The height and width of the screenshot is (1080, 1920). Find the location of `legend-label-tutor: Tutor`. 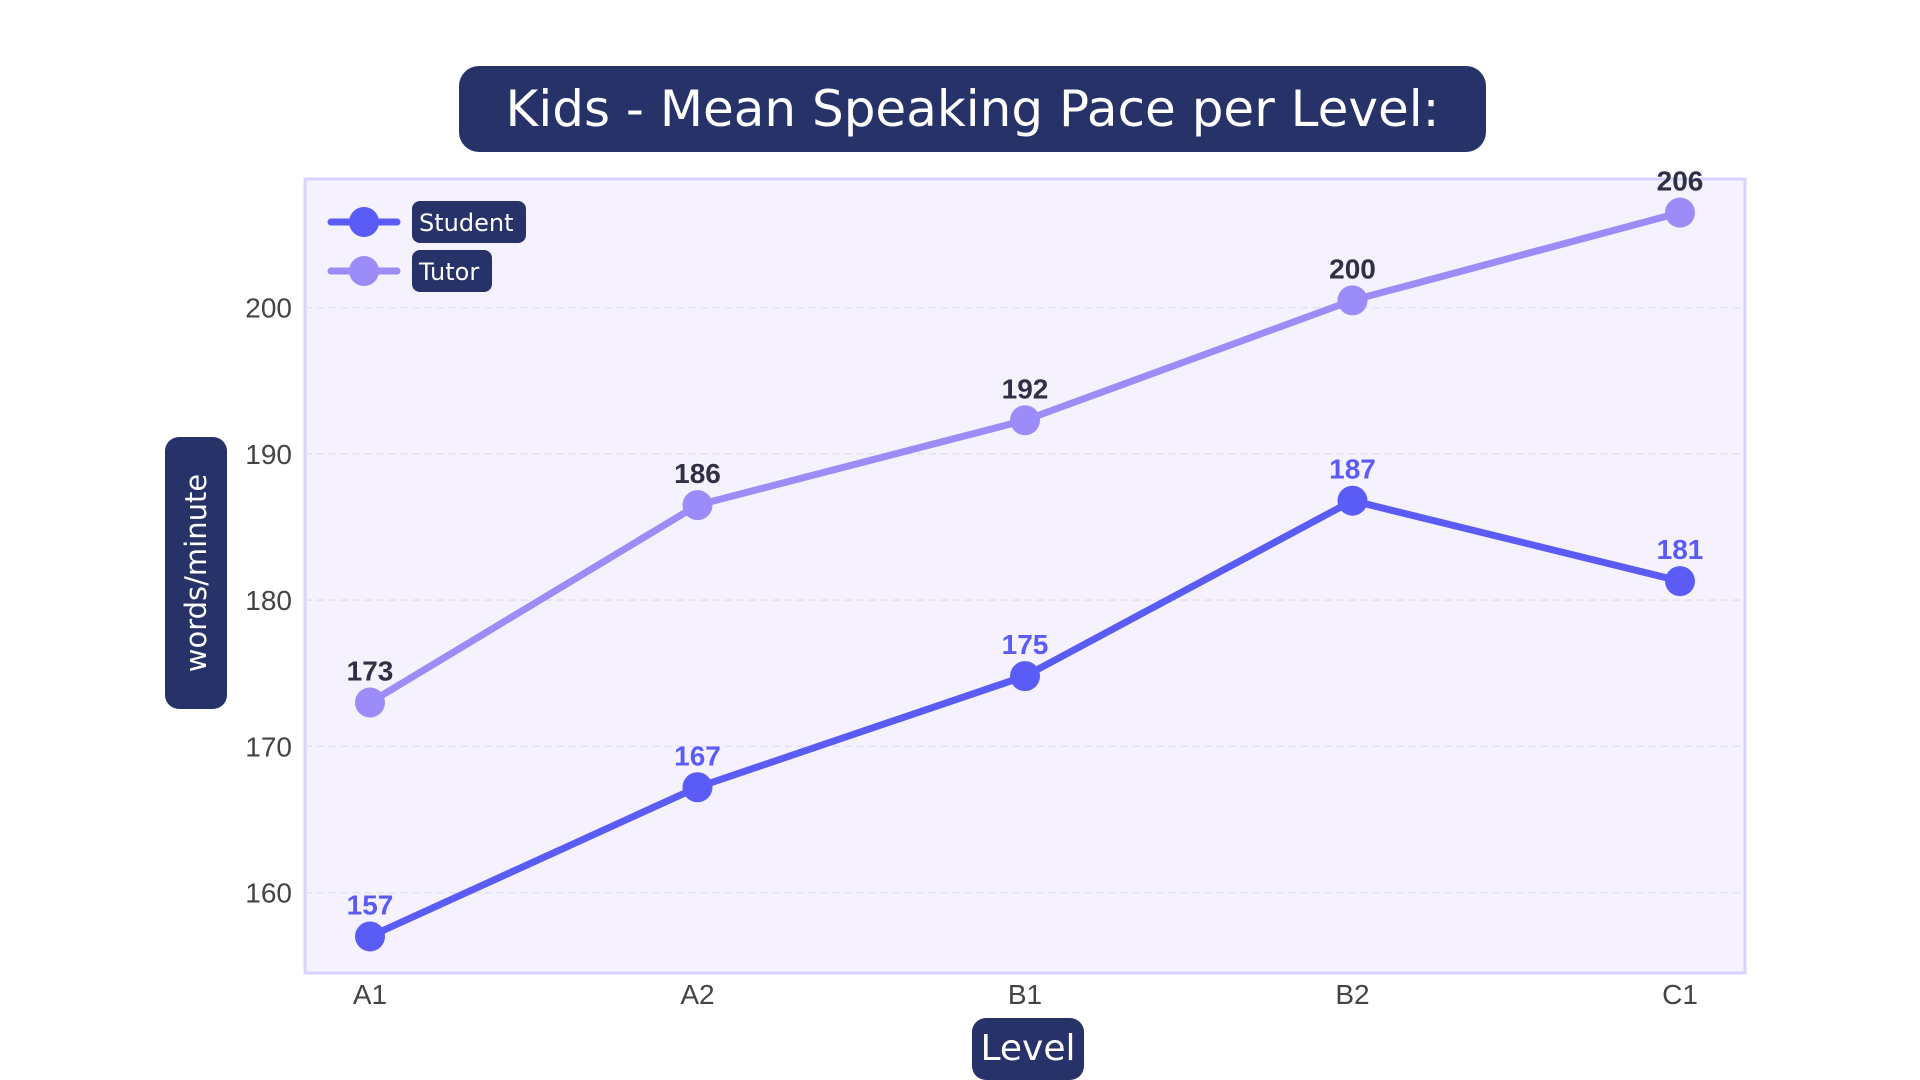

legend-label-tutor: Tutor is located at coordinates (448, 272).